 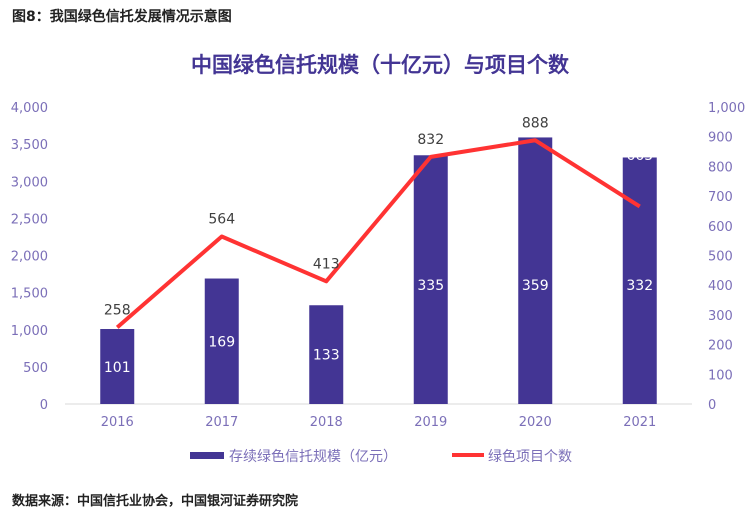 I want to click on line-data-label: 258, so click(x=117, y=310).